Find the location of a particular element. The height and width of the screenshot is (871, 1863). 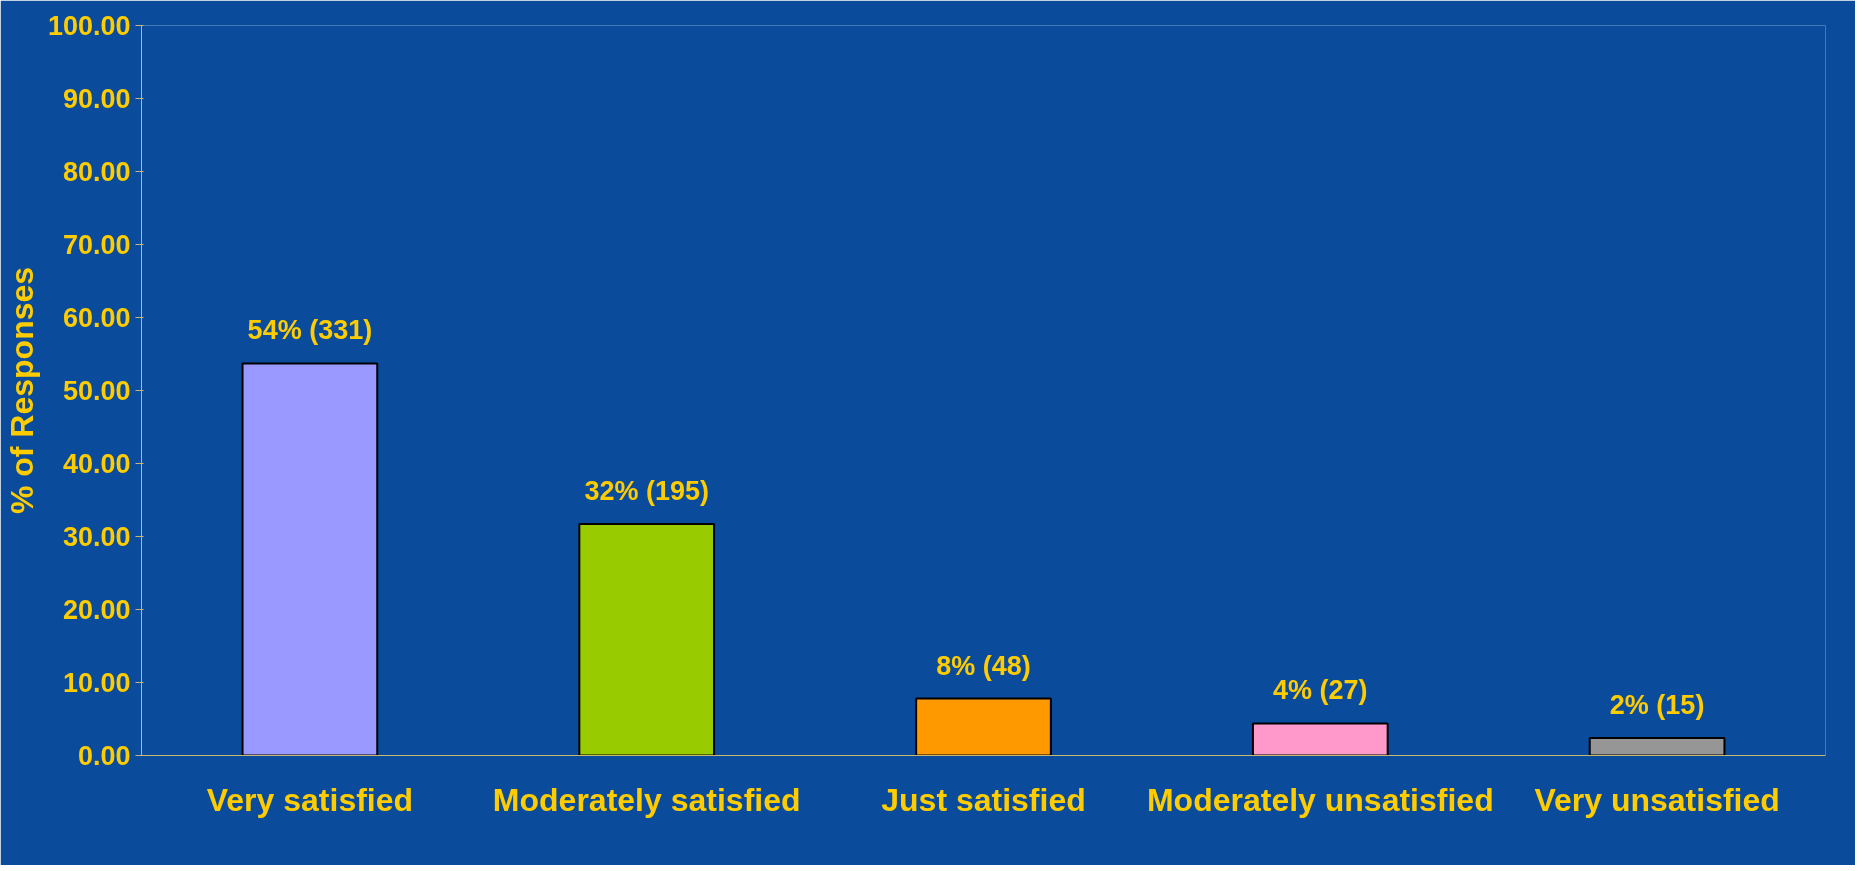

x-tick-label: Very unsatisfied is located at coordinates (1657, 799).